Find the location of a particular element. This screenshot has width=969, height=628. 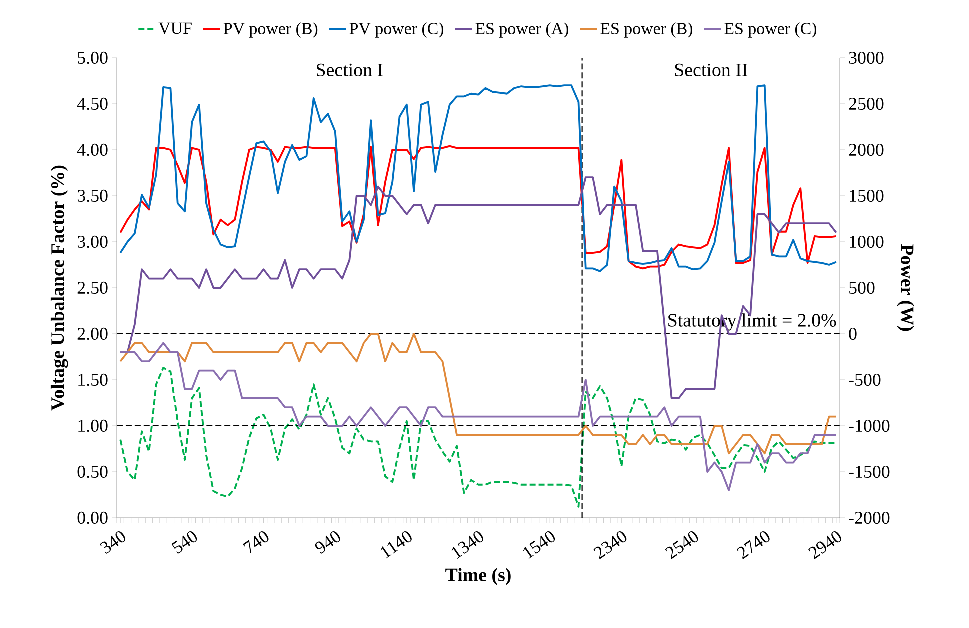

y2-tick-label: 500 is located at coordinates (862, 288).